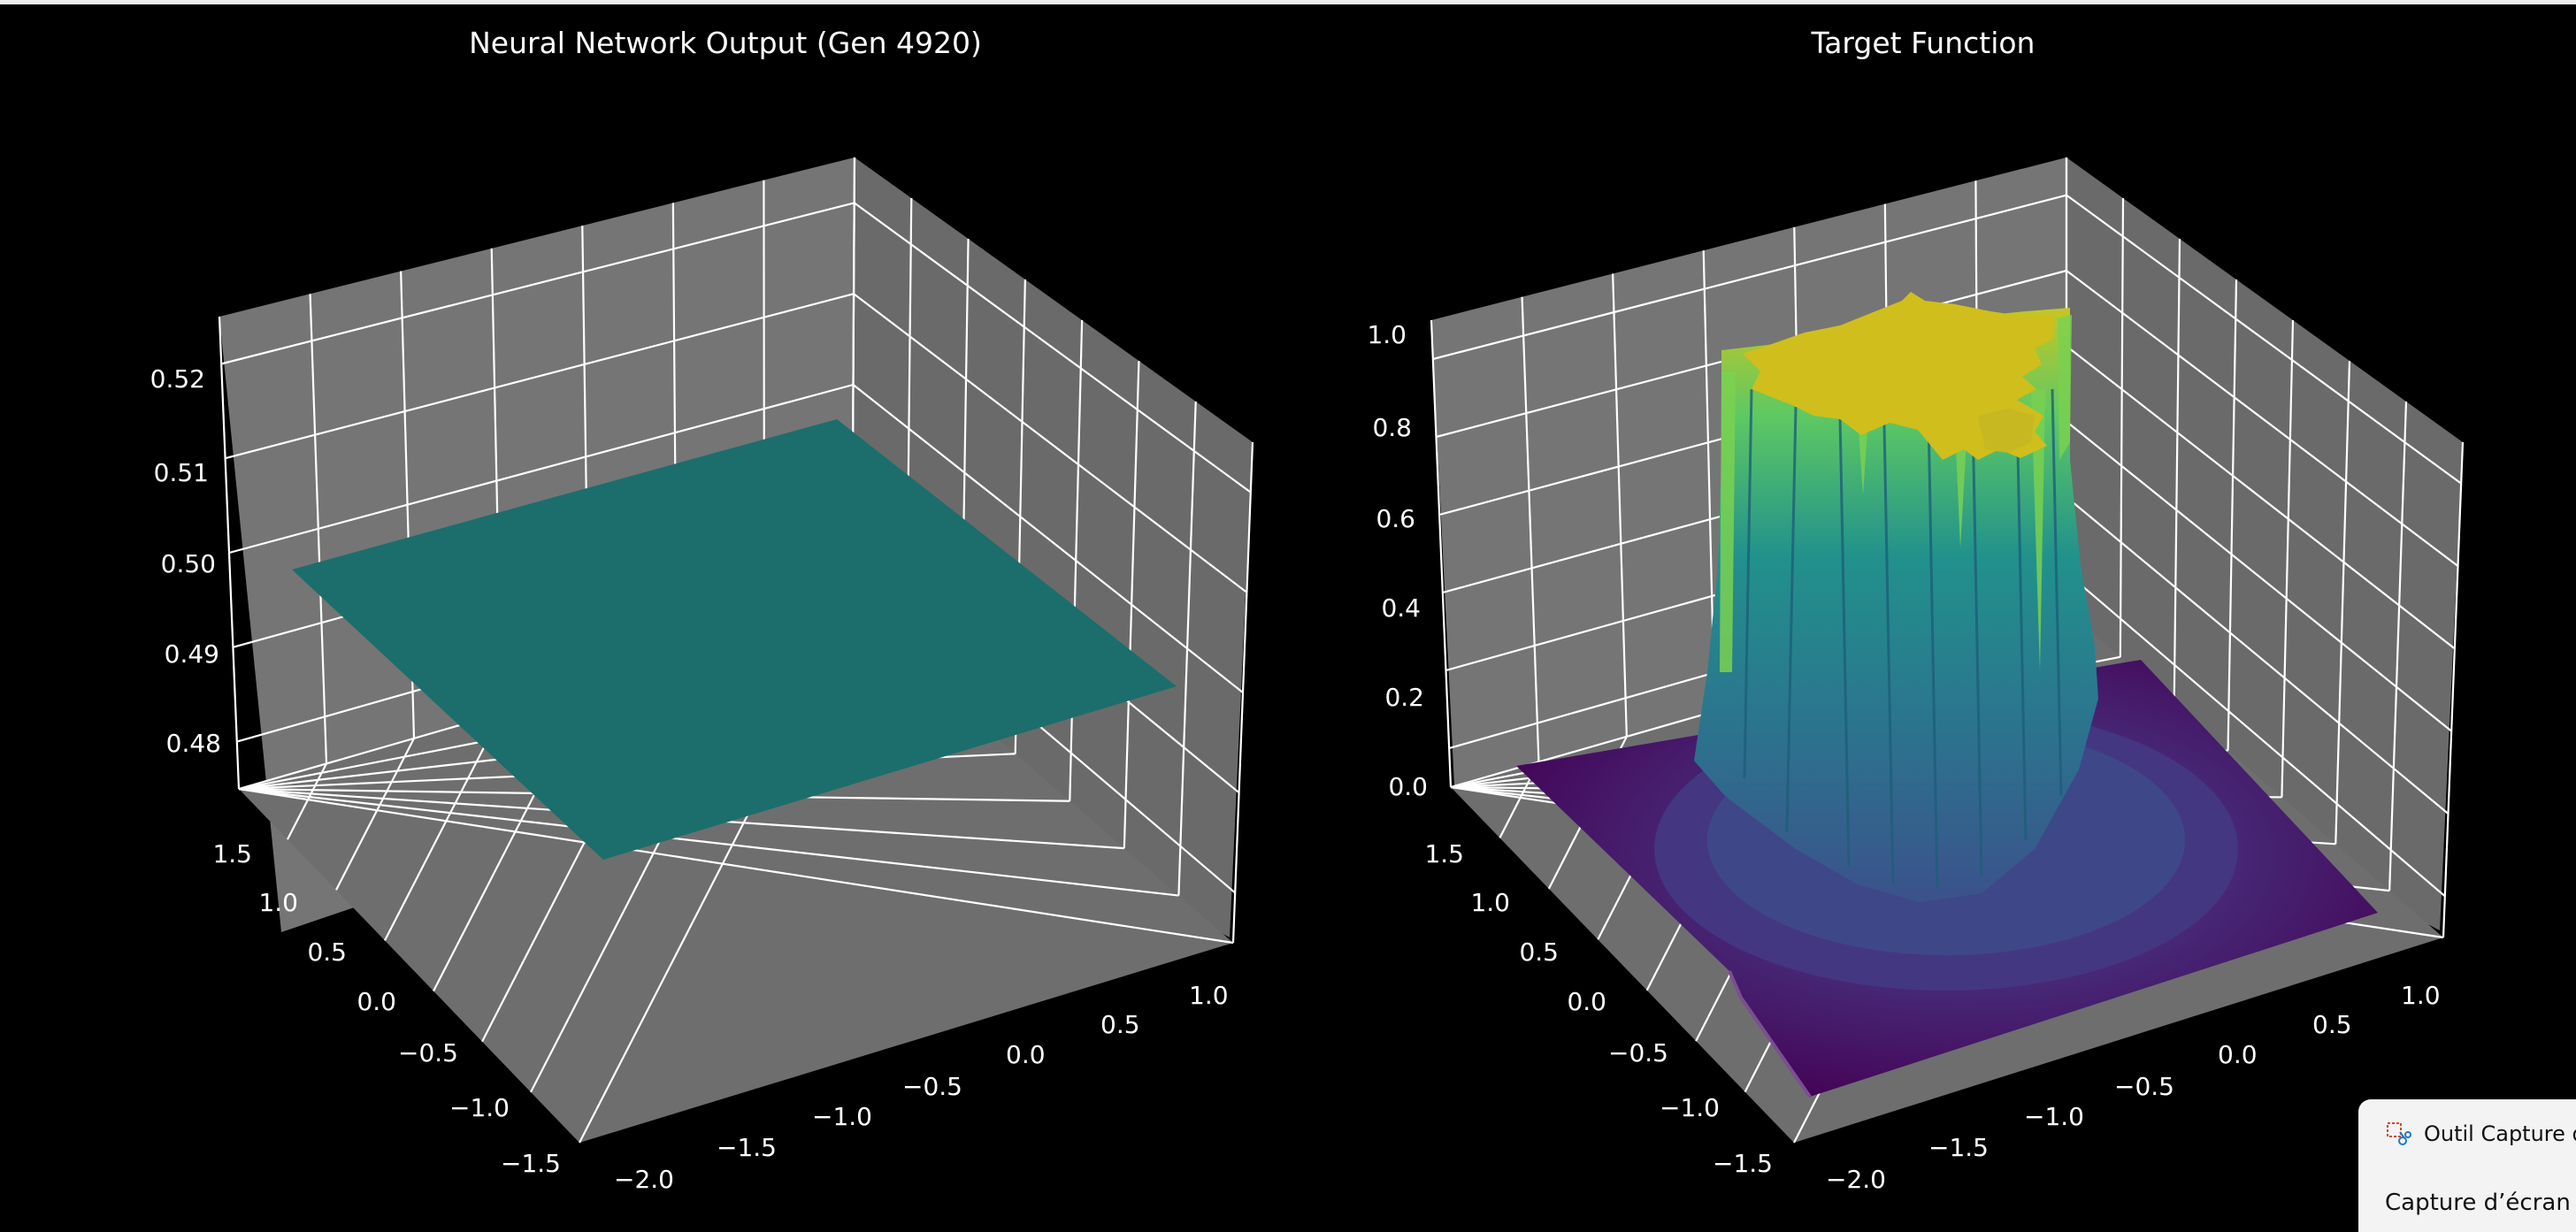  I want to click on notification-app-name: Outil Capture d, so click(2500, 1133).